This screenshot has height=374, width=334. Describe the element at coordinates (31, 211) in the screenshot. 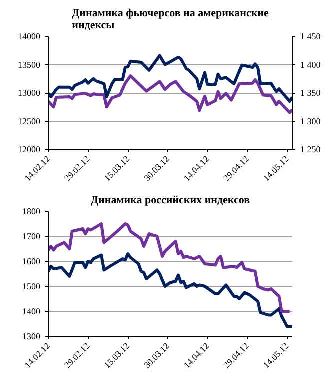

I see `y-tick-label: 1800` at that location.